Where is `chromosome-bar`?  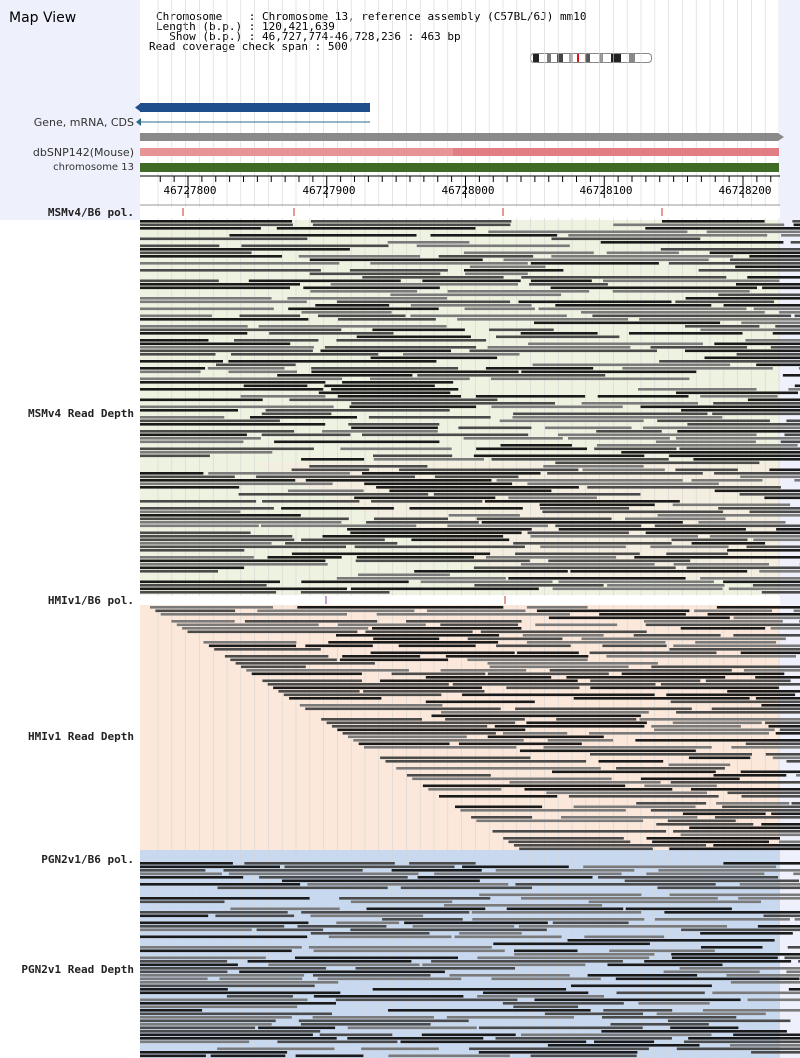
chromosome-bar is located at coordinates (459, 167).